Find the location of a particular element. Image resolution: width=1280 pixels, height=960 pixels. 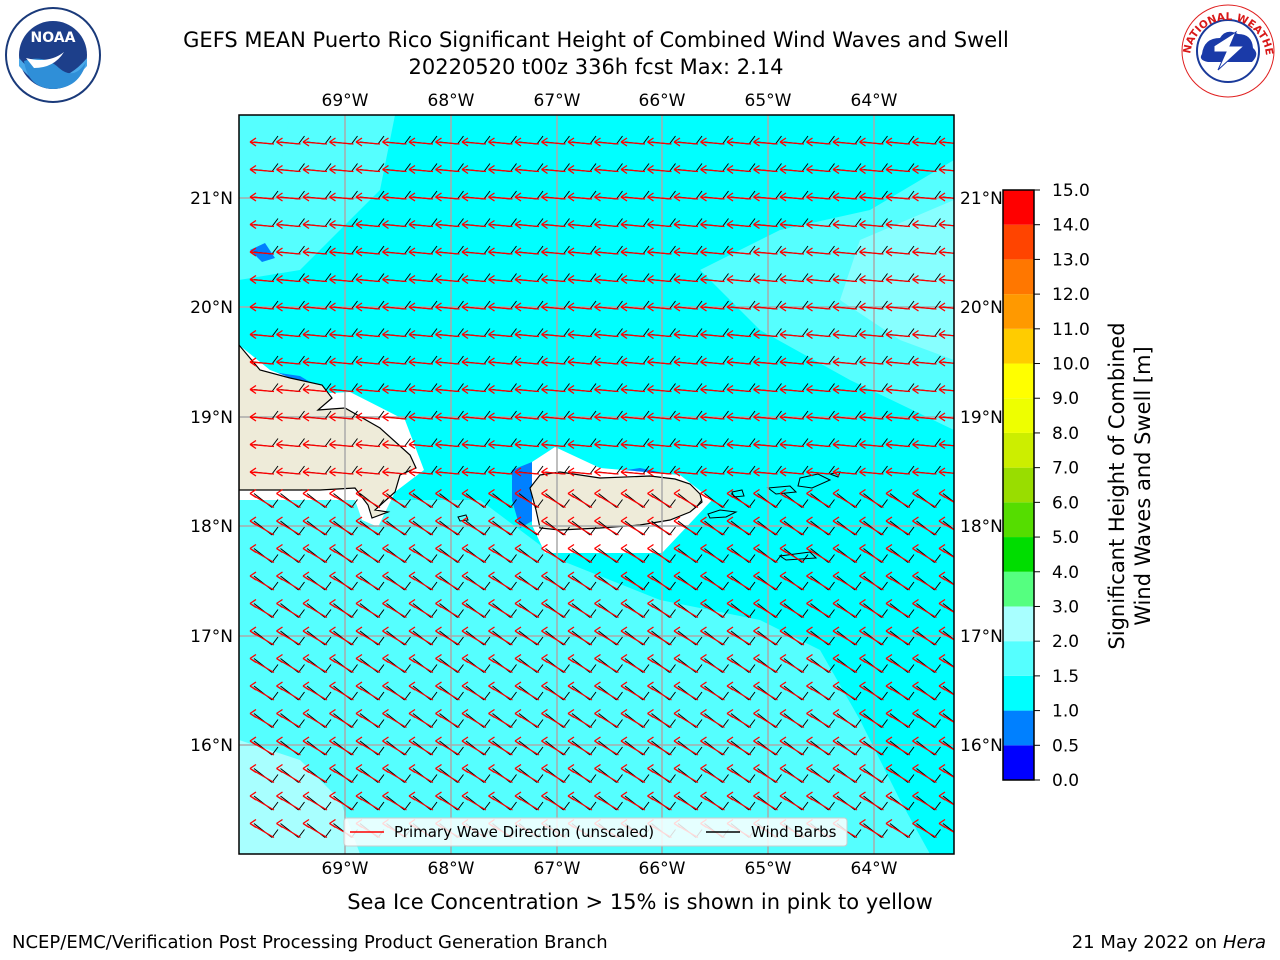

noaa-logo-icon: NOAA is located at coordinates (53, 55).